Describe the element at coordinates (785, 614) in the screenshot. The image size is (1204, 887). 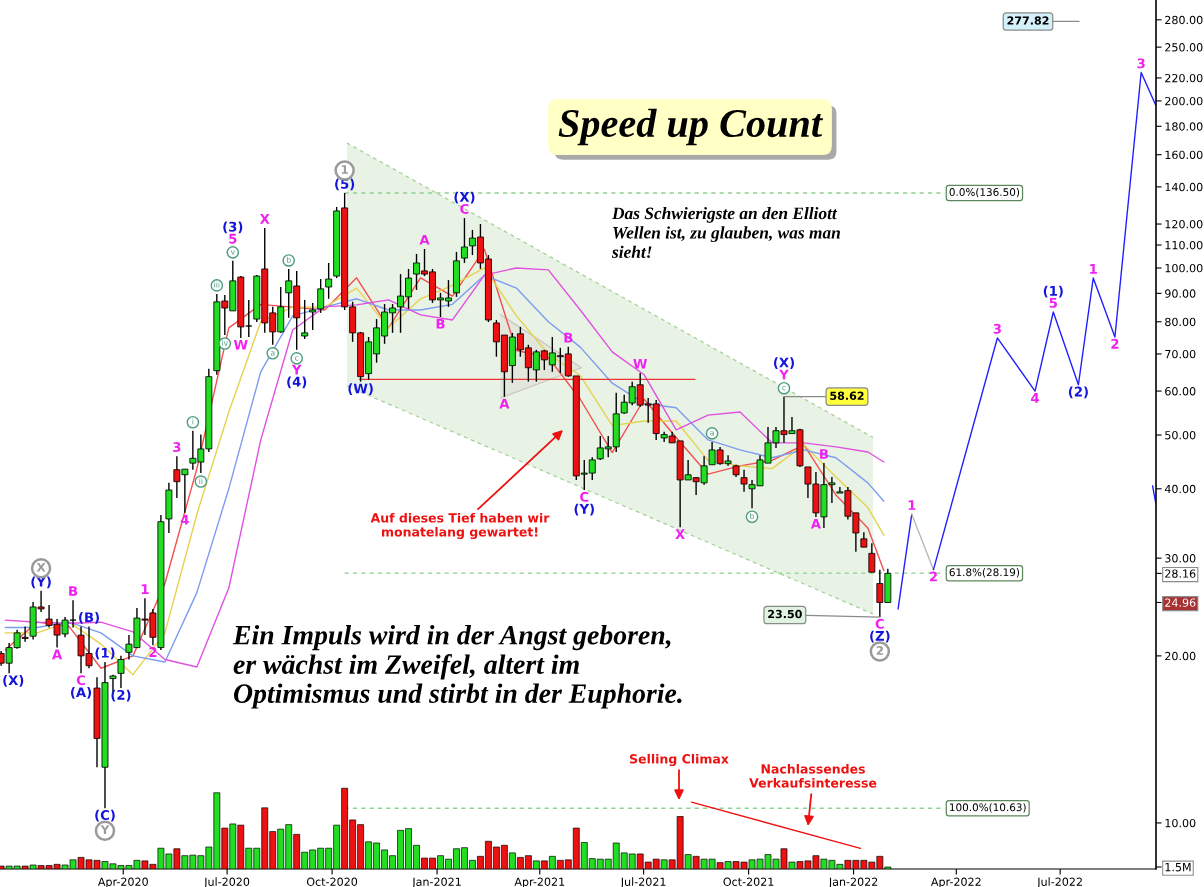
I see `annotation: 23.50` at that location.